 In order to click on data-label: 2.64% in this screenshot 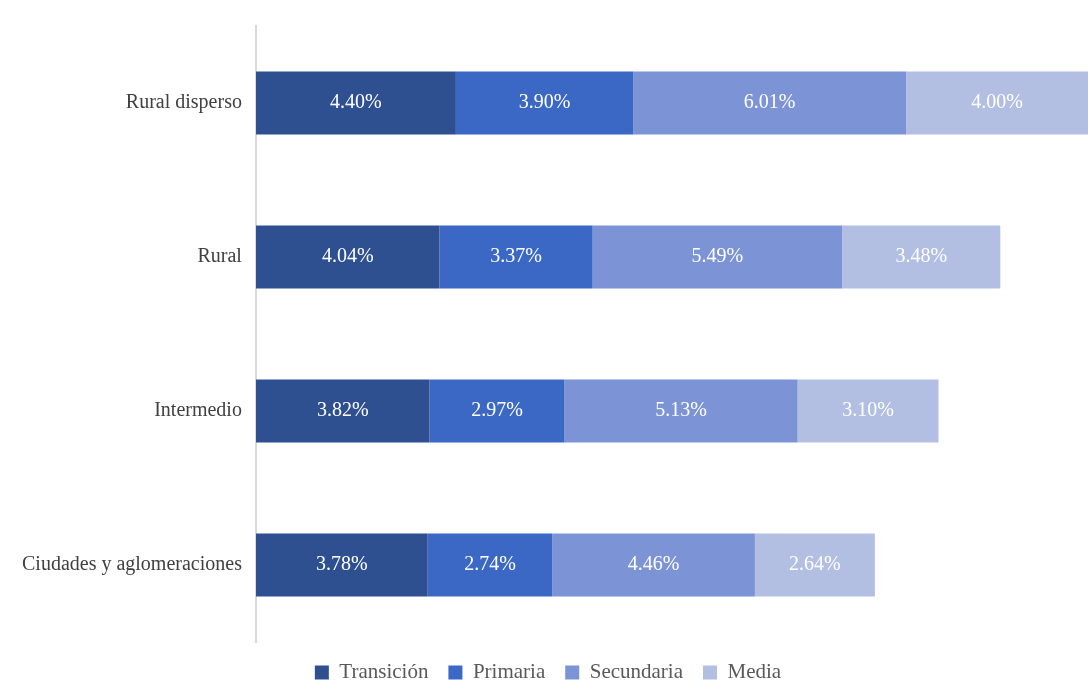, I will do `click(815, 563)`.